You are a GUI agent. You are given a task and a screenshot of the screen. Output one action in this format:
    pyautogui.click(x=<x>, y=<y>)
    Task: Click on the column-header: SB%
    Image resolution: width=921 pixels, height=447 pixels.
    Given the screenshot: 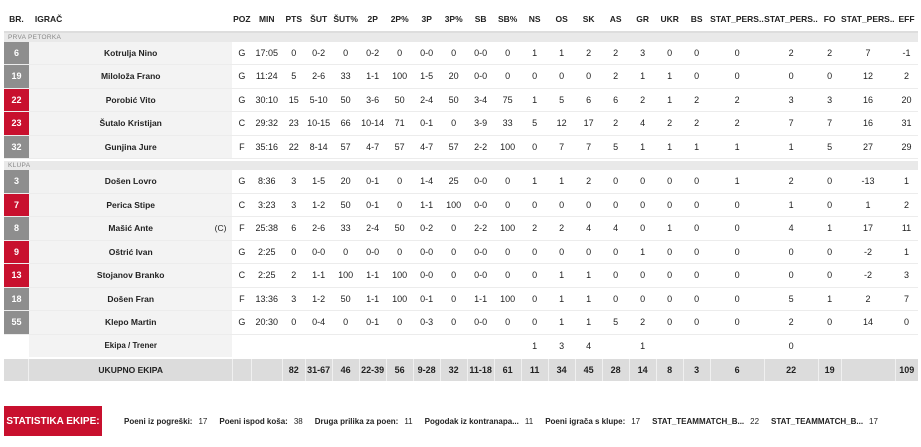 What is the action you would take?
    pyautogui.click(x=508, y=20)
    